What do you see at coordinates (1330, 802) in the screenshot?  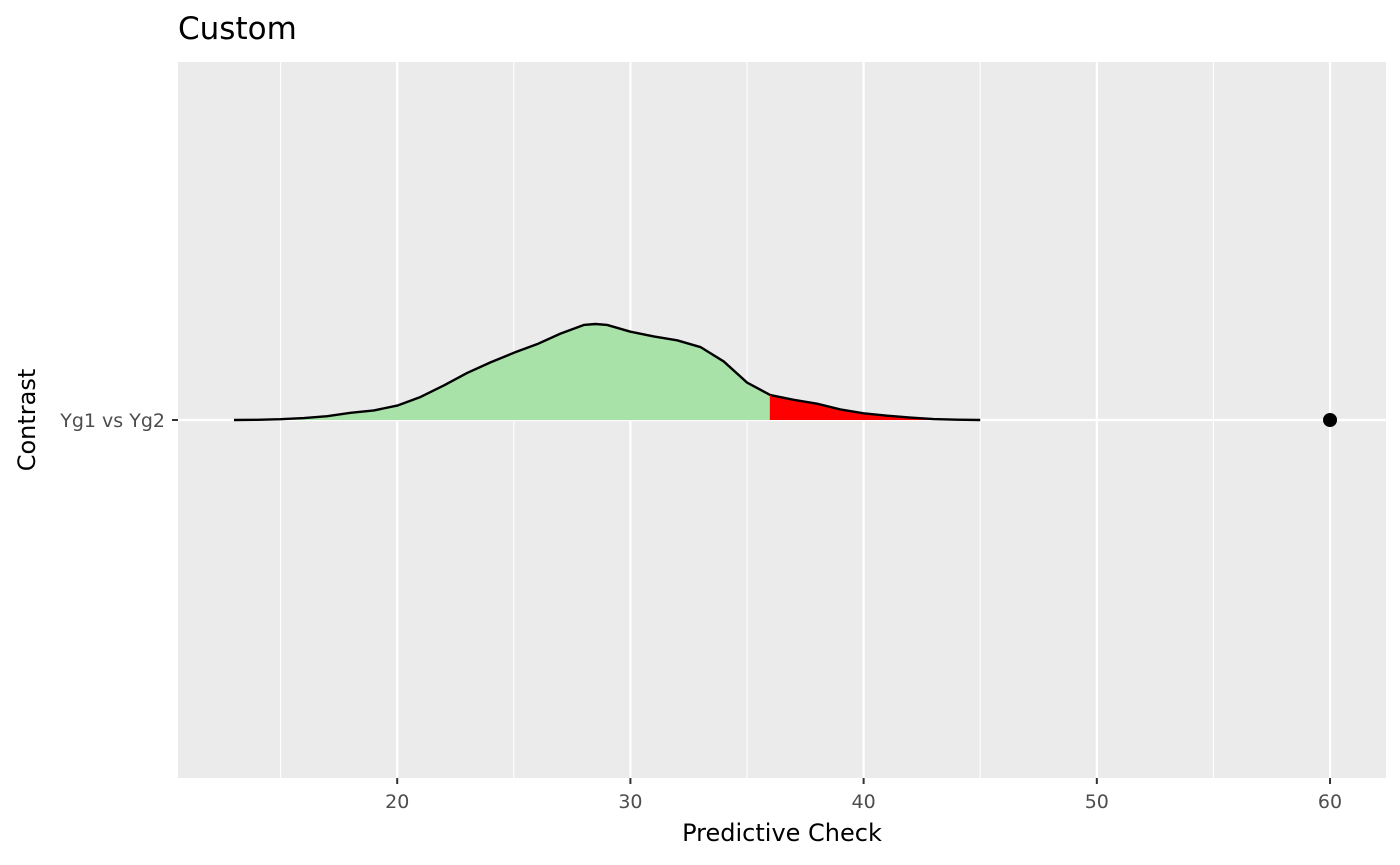 I see `x-tick-label: 60` at bounding box center [1330, 802].